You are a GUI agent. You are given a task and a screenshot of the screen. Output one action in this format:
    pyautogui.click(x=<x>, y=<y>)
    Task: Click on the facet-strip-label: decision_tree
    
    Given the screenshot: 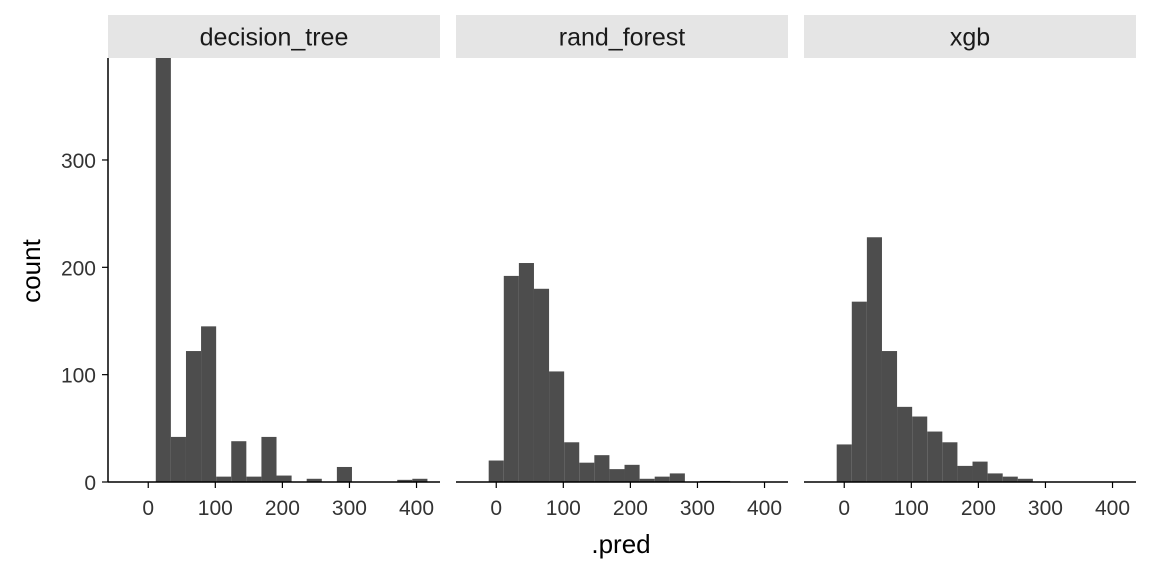 What is the action you would take?
    pyautogui.click(x=274, y=38)
    